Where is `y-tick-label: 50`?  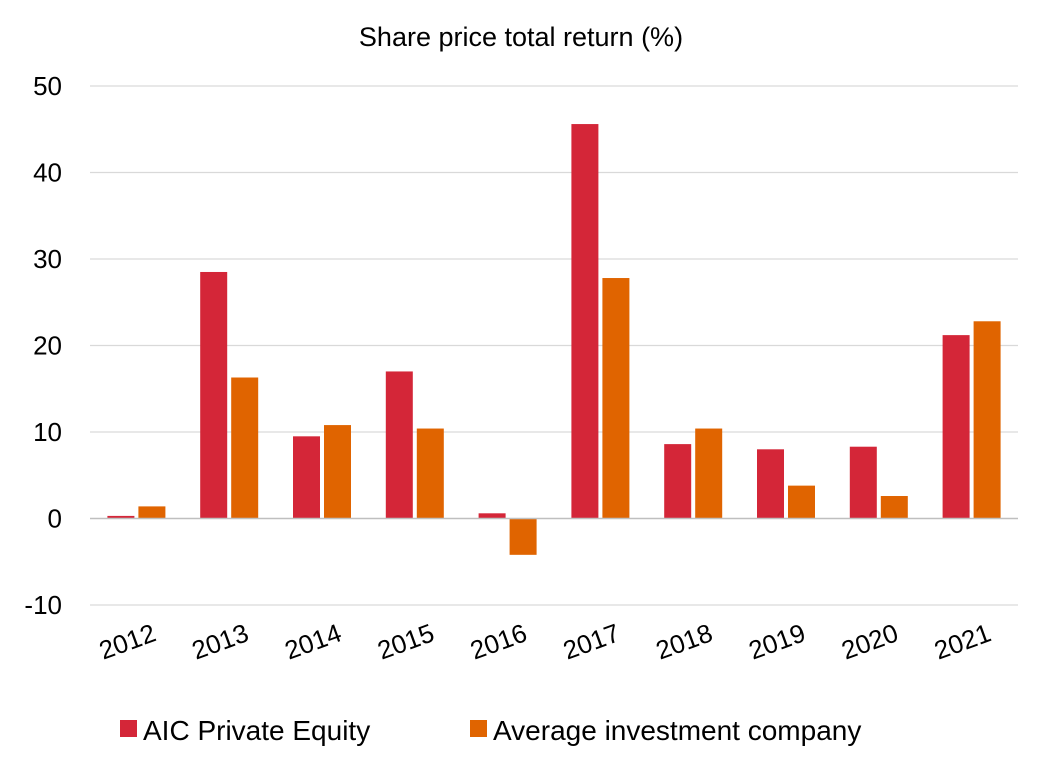
y-tick-label: 50 is located at coordinates (47, 86).